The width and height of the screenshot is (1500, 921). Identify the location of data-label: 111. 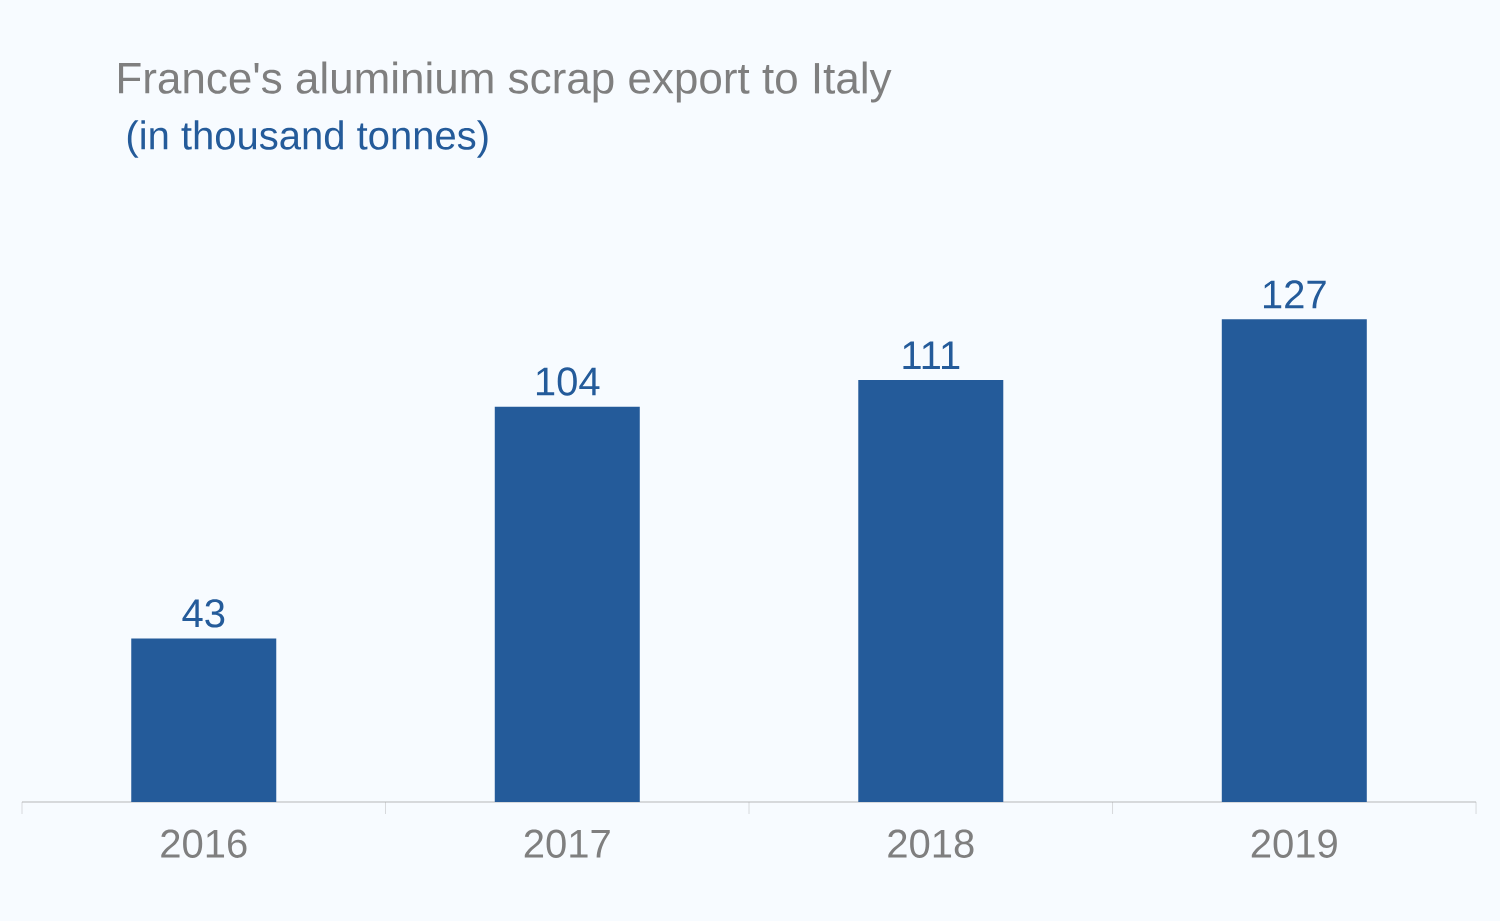
(931, 355).